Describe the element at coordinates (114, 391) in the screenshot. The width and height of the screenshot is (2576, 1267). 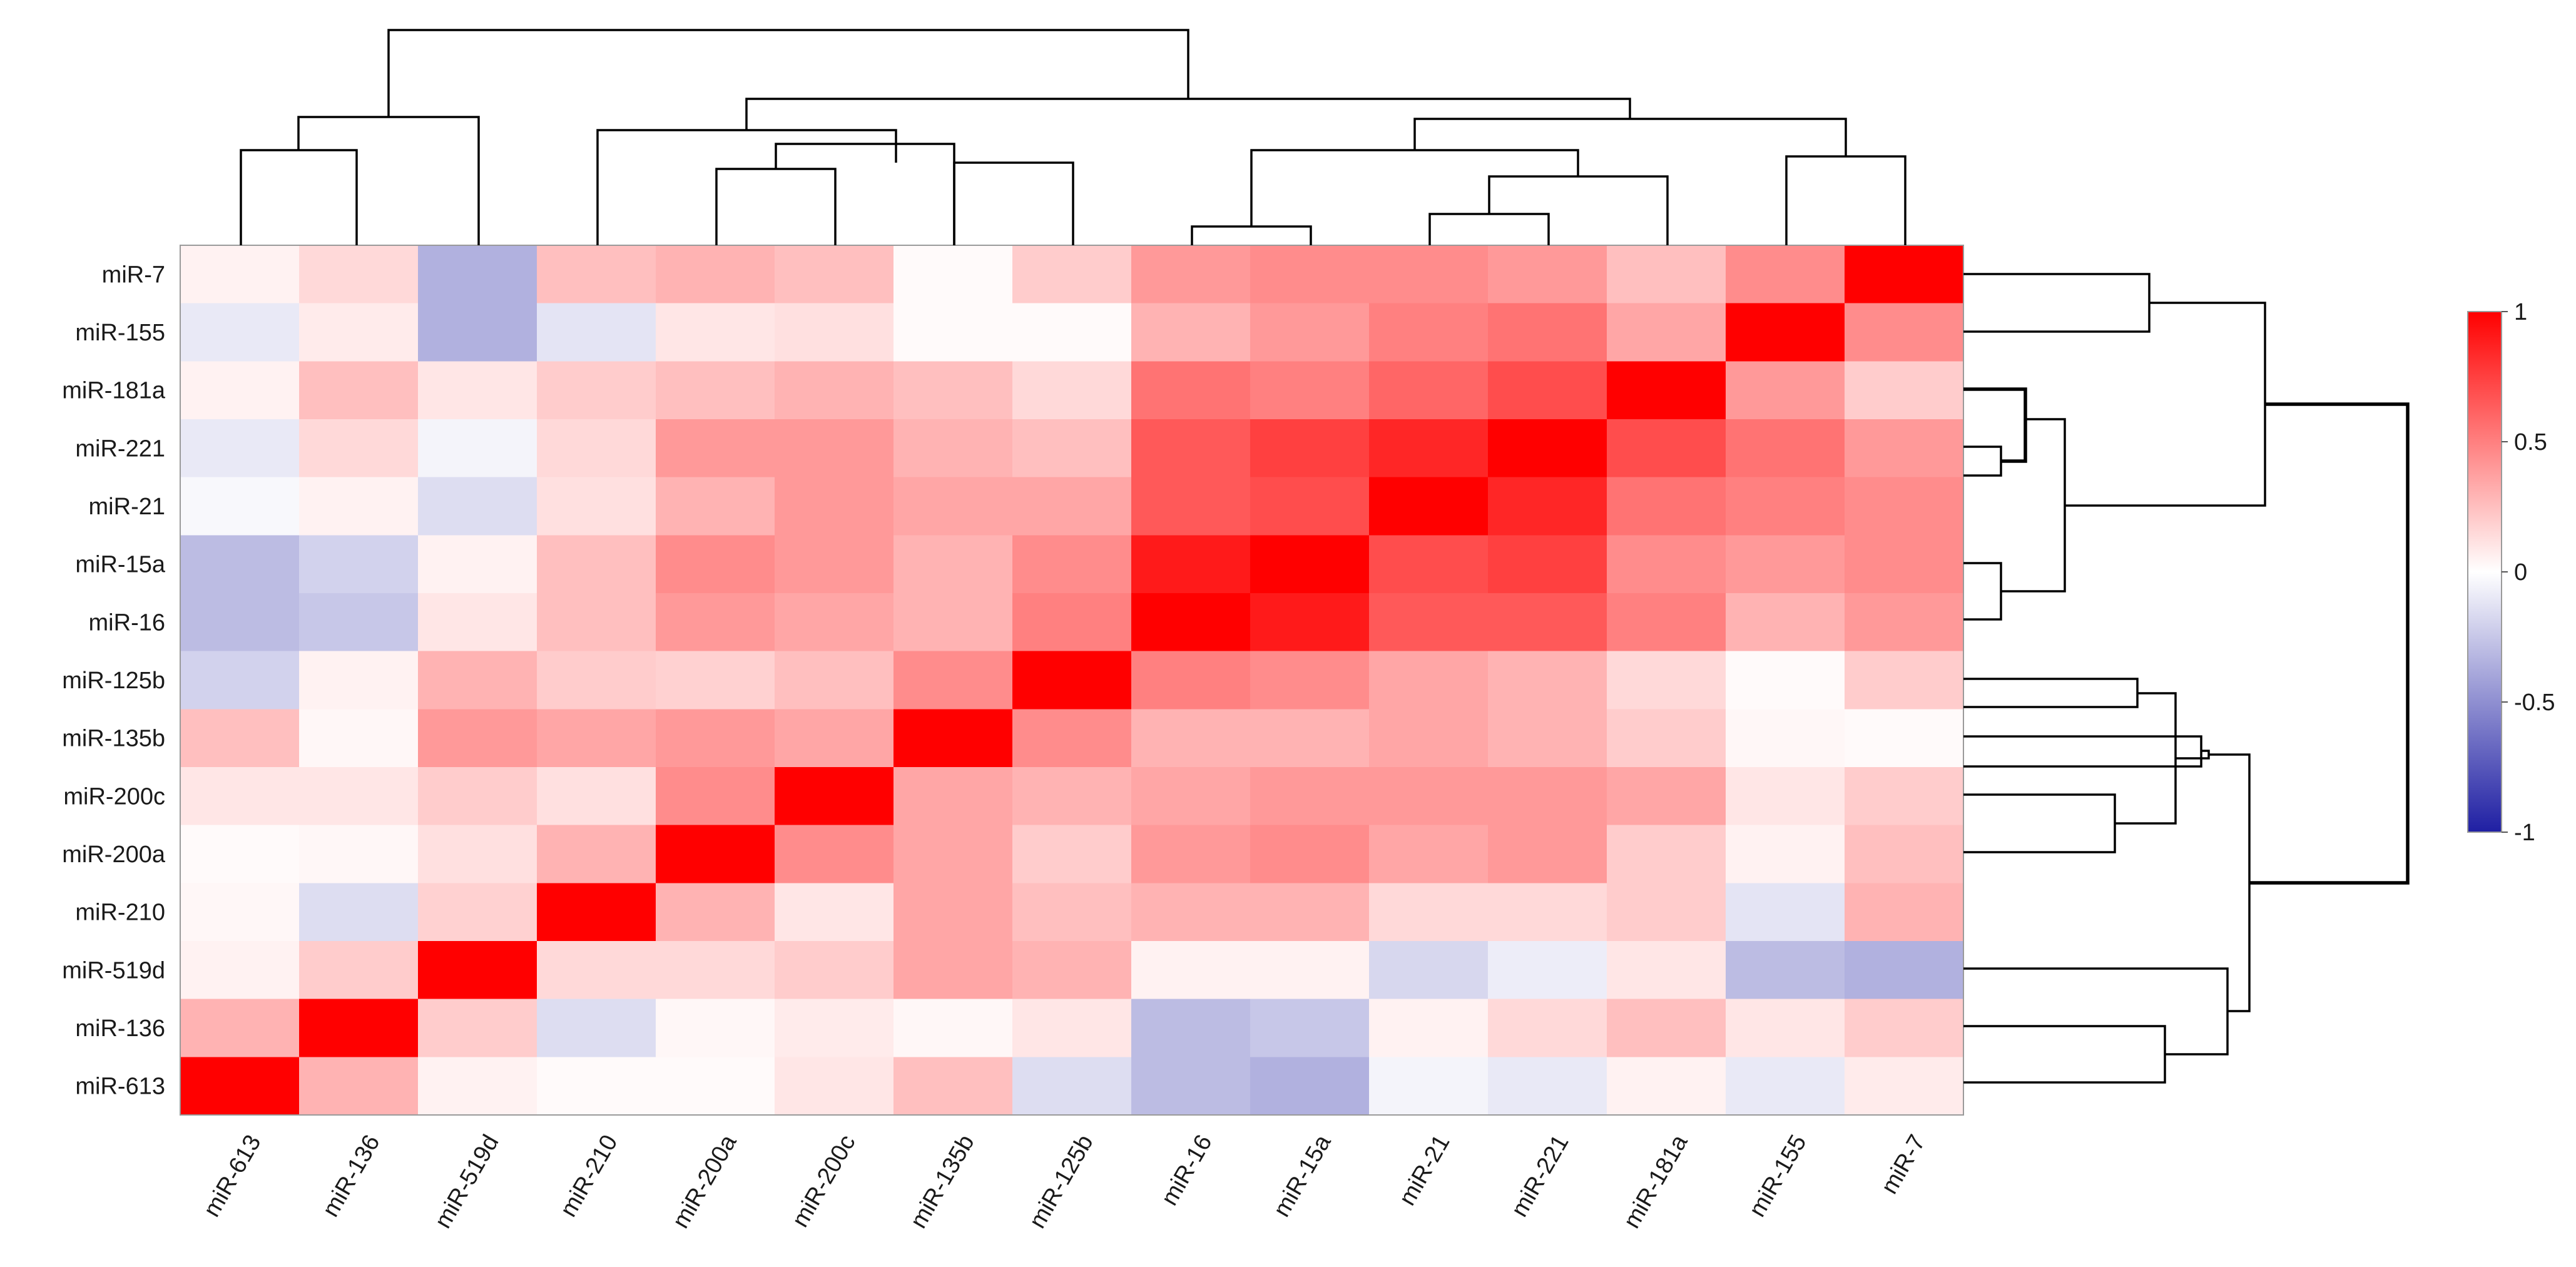
I see `row-label: miR-181a` at that location.